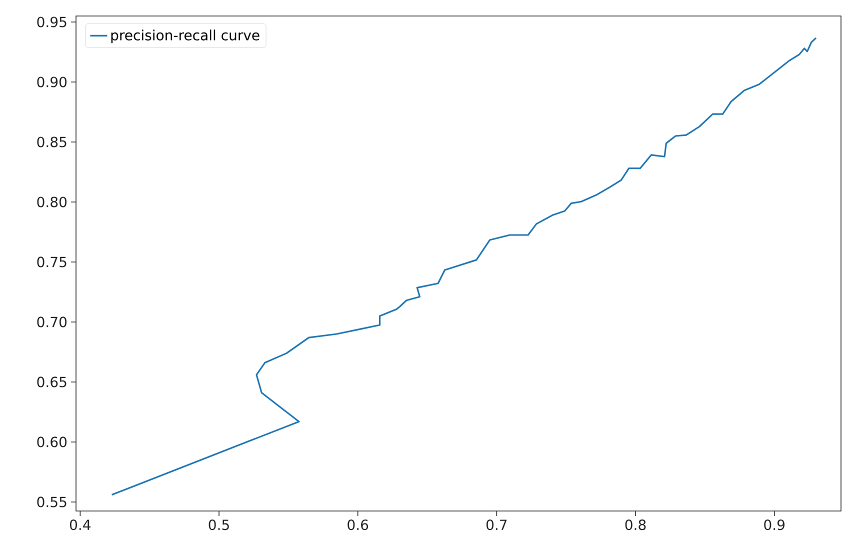 Image resolution: width=843 pixels, height=559 pixels. What do you see at coordinates (185, 37) in the screenshot?
I see `legend-label: precision-recall curve` at bounding box center [185, 37].